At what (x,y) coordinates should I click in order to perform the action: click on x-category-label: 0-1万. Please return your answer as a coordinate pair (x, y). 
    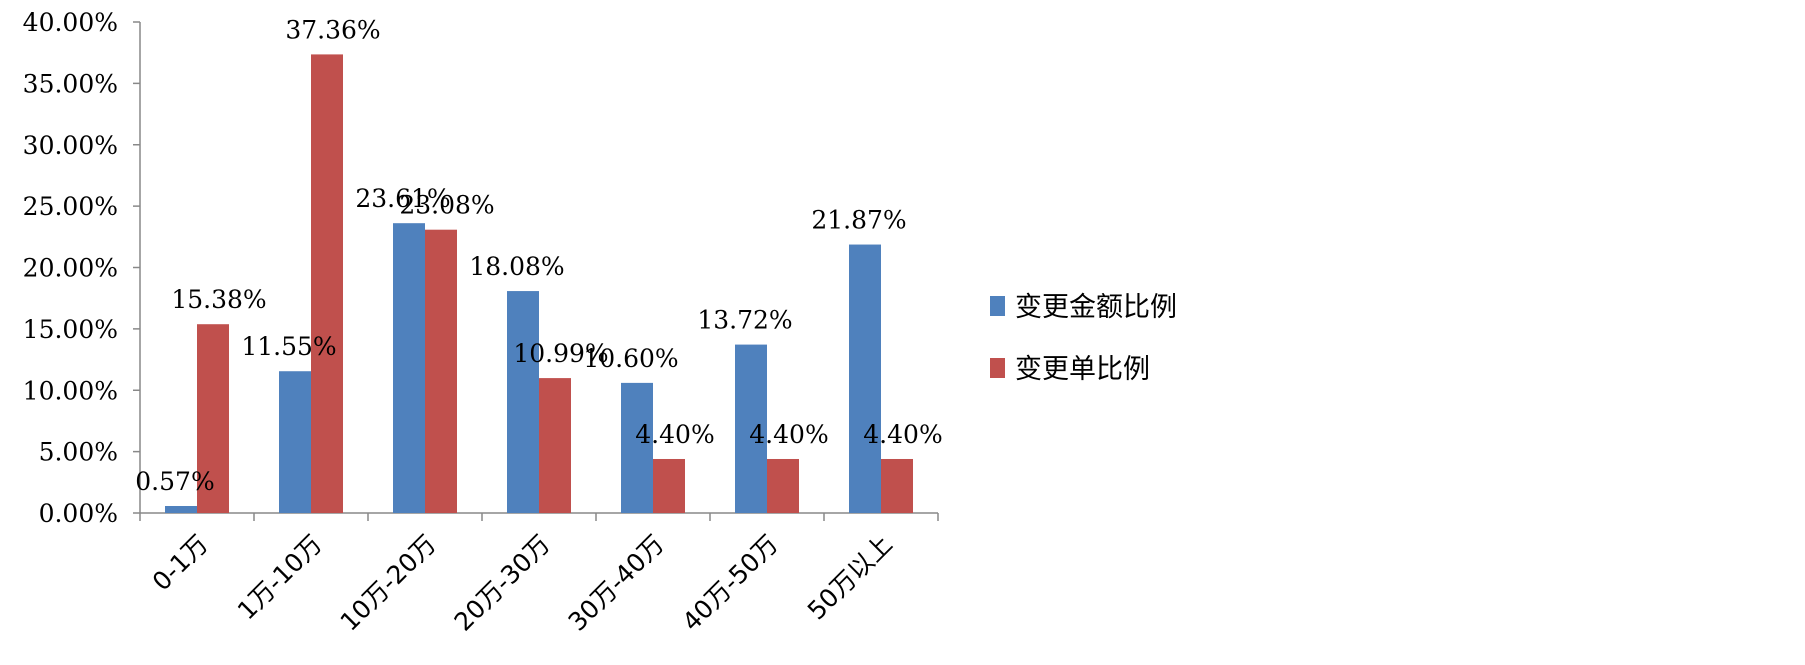
    Looking at the image, I should click on (180, 562).